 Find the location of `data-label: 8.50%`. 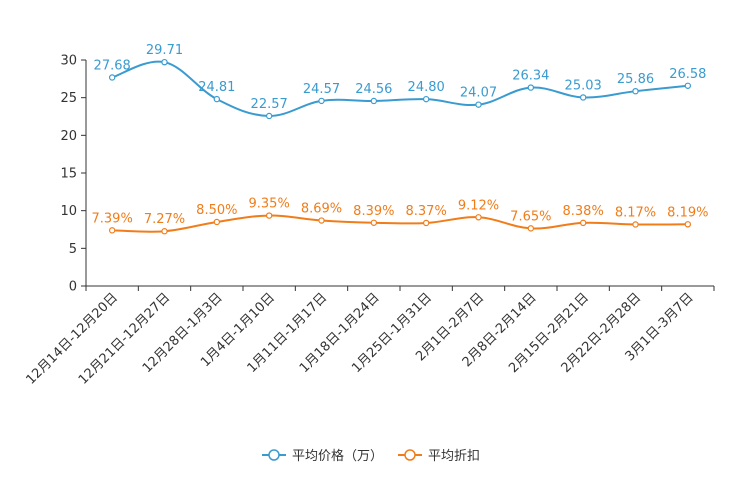

data-label: 8.50% is located at coordinates (216, 210).